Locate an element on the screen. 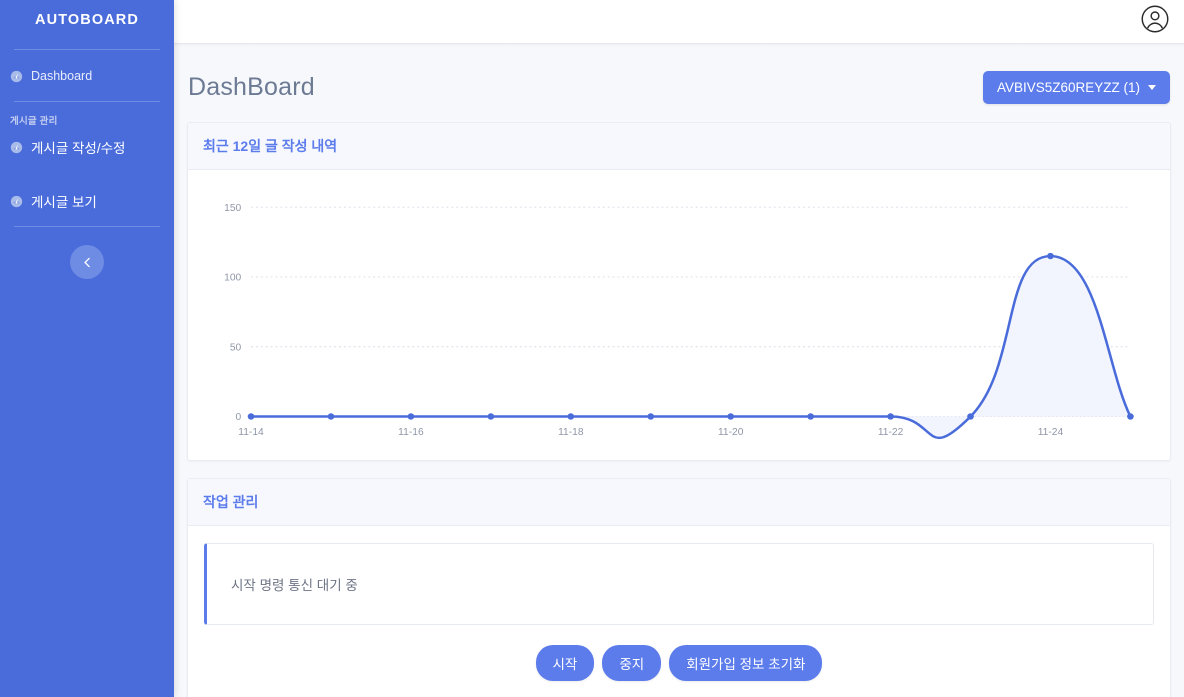 This screenshot has height=697, width=1184. sidebar-divider-mid is located at coordinates (87, 101).